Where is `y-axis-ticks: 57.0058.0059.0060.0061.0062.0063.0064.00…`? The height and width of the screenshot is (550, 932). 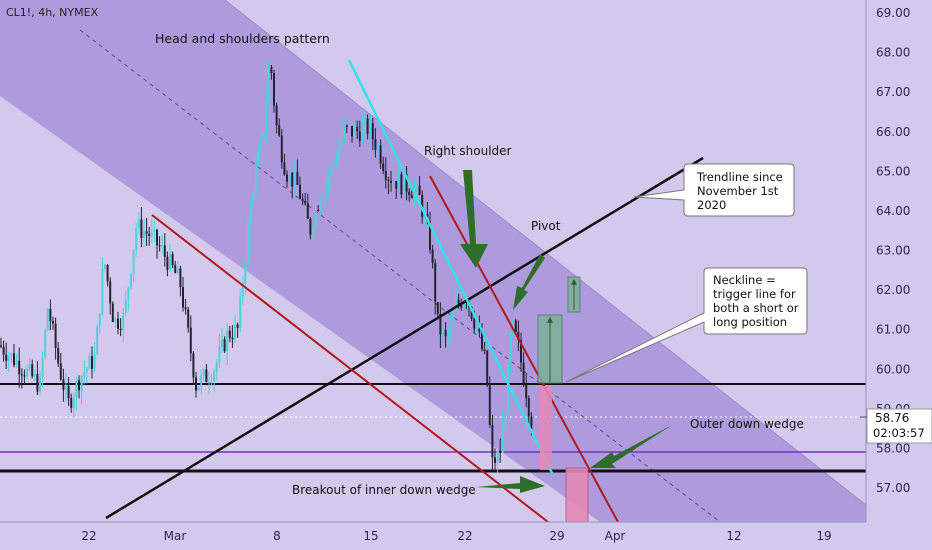
y-axis-ticks: 57.0058.0059.0060.0061.0062.0063.0064.00… is located at coordinates (893, 250).